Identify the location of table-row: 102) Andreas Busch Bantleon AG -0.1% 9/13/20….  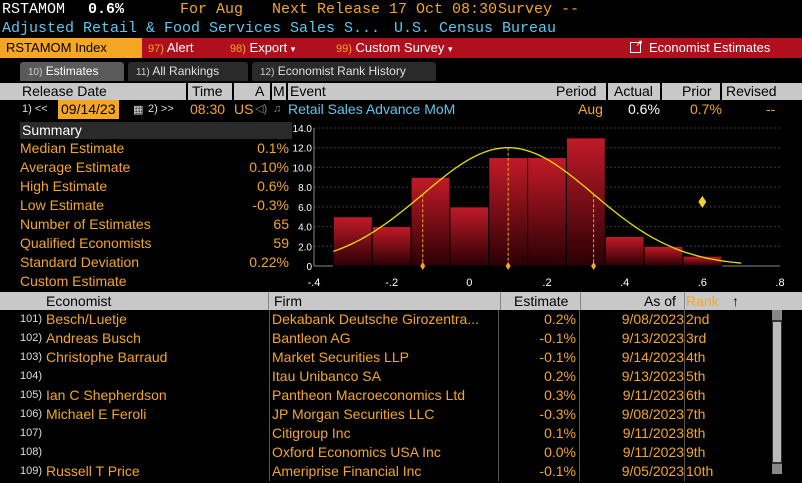
(363, 338).